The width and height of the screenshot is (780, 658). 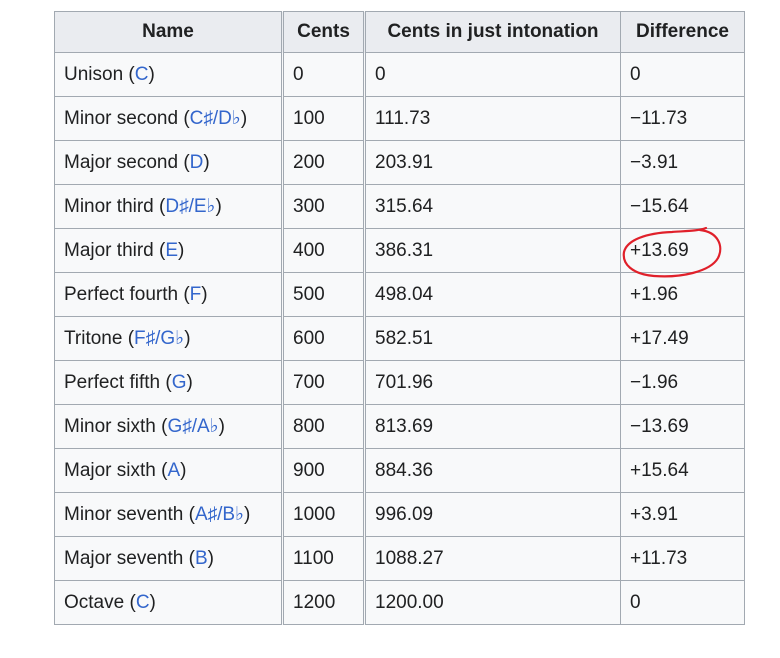 I want to click on interval-name-cell: Minor second (C♯/D♭), so click(x=169, y=118).